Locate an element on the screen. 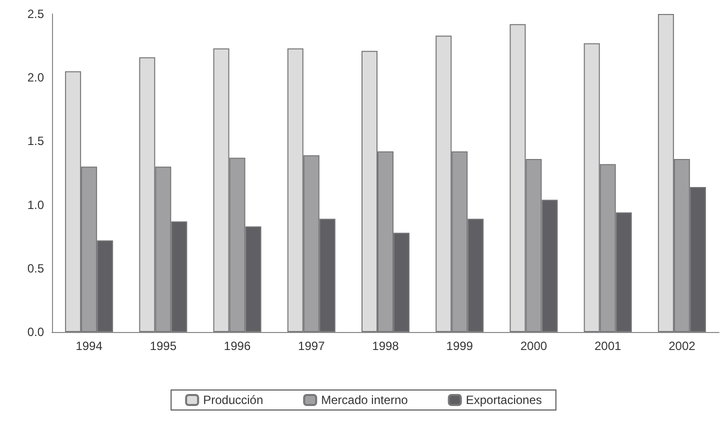  y-tick-label: 0.0 is located at coordinates (35, 332).